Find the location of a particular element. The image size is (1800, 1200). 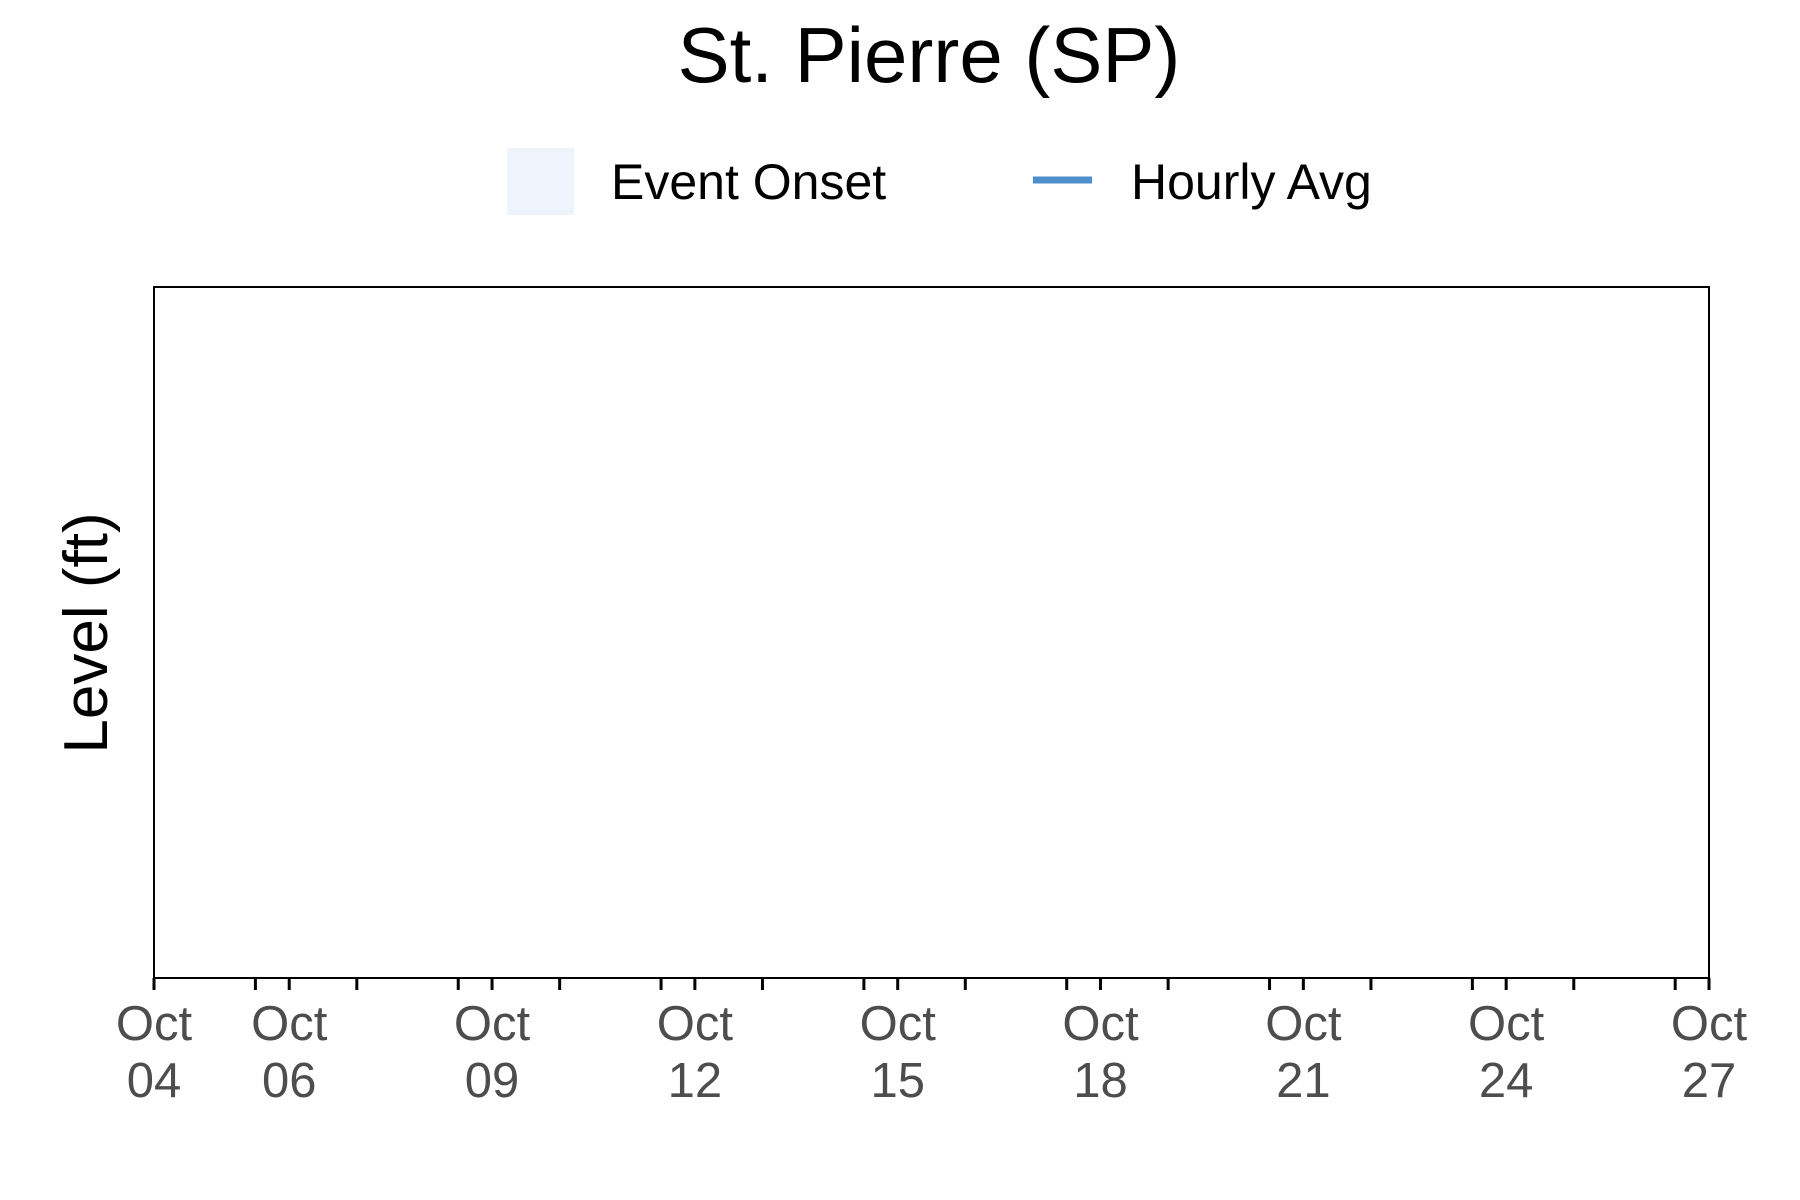

x-tick-label-date: 04 is located at coordinates (154, 1081).